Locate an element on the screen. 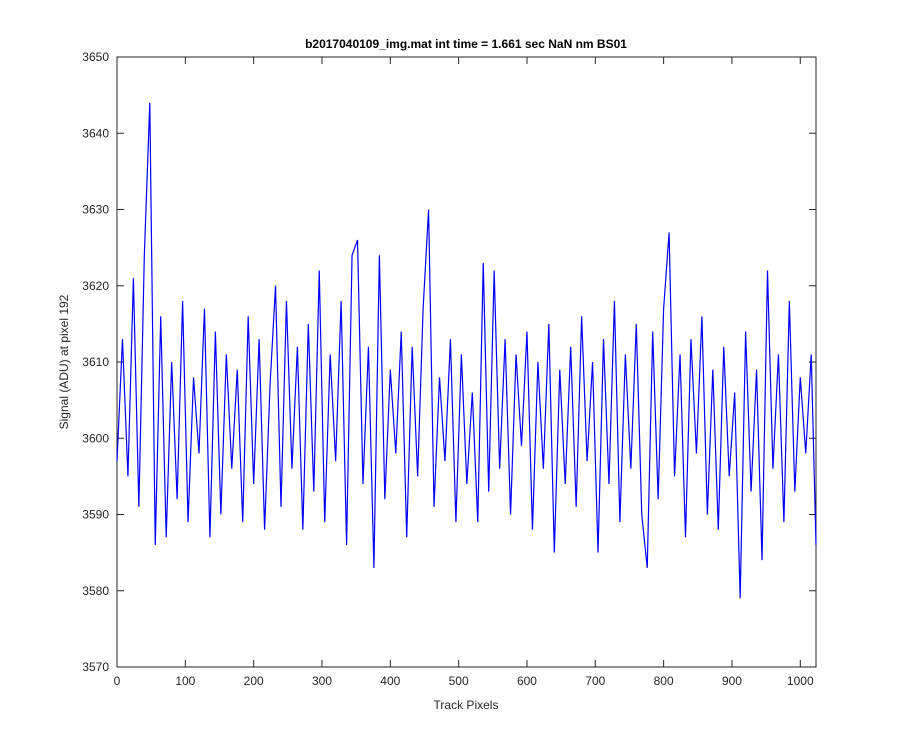 The height and width of the screenshot is (755, 900). y-tick-label: 3600 is located at coordinates (95, 438).